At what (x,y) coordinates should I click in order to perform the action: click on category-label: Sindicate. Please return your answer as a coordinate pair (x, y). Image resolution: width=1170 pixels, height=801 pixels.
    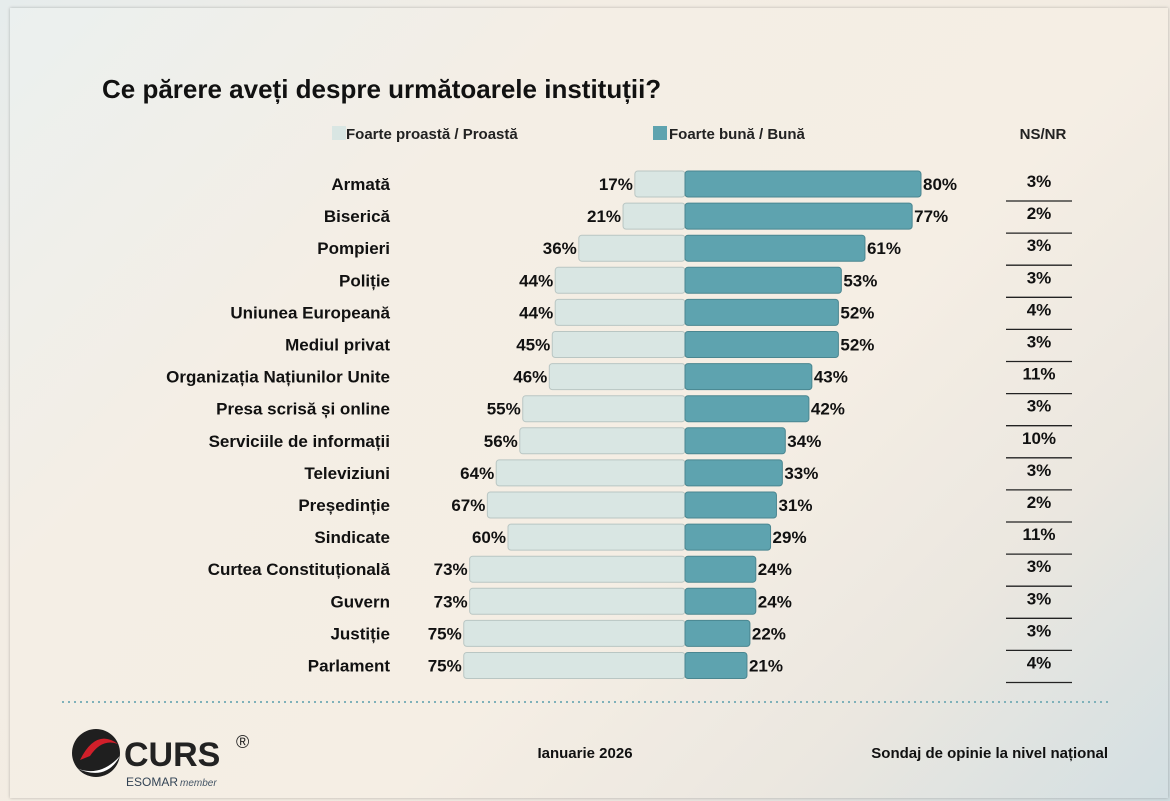
    Looking at the image, I should click on (352, 537).